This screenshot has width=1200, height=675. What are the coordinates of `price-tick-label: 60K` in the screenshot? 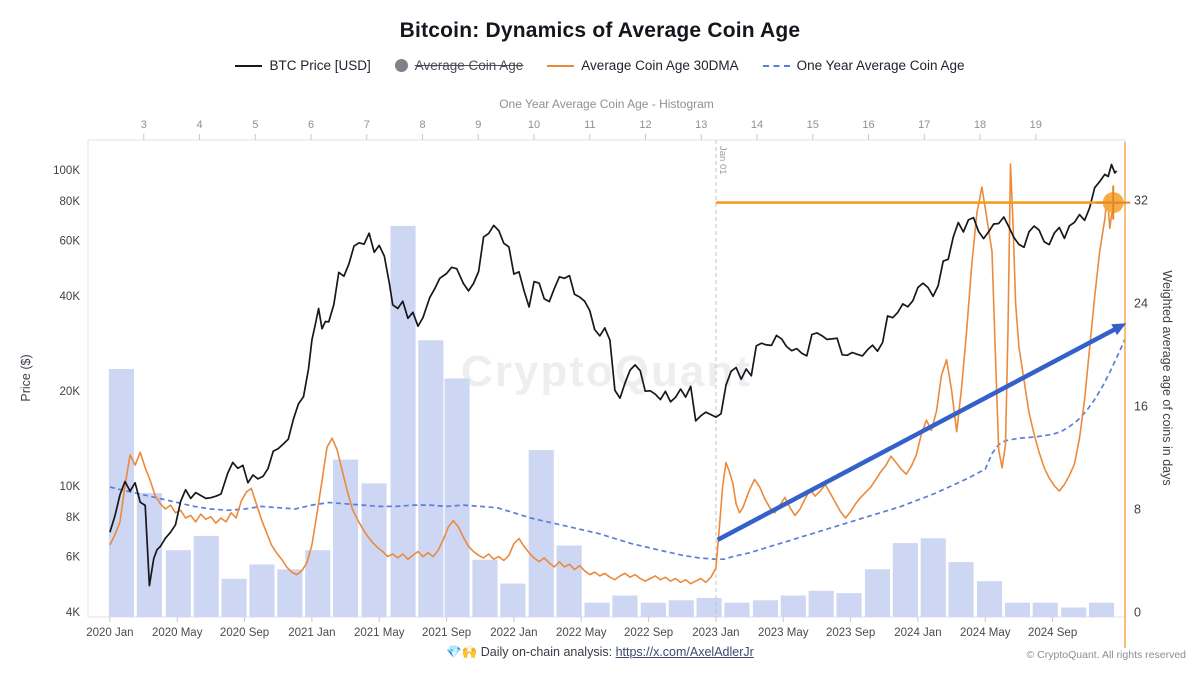 It's located at (70, 241).